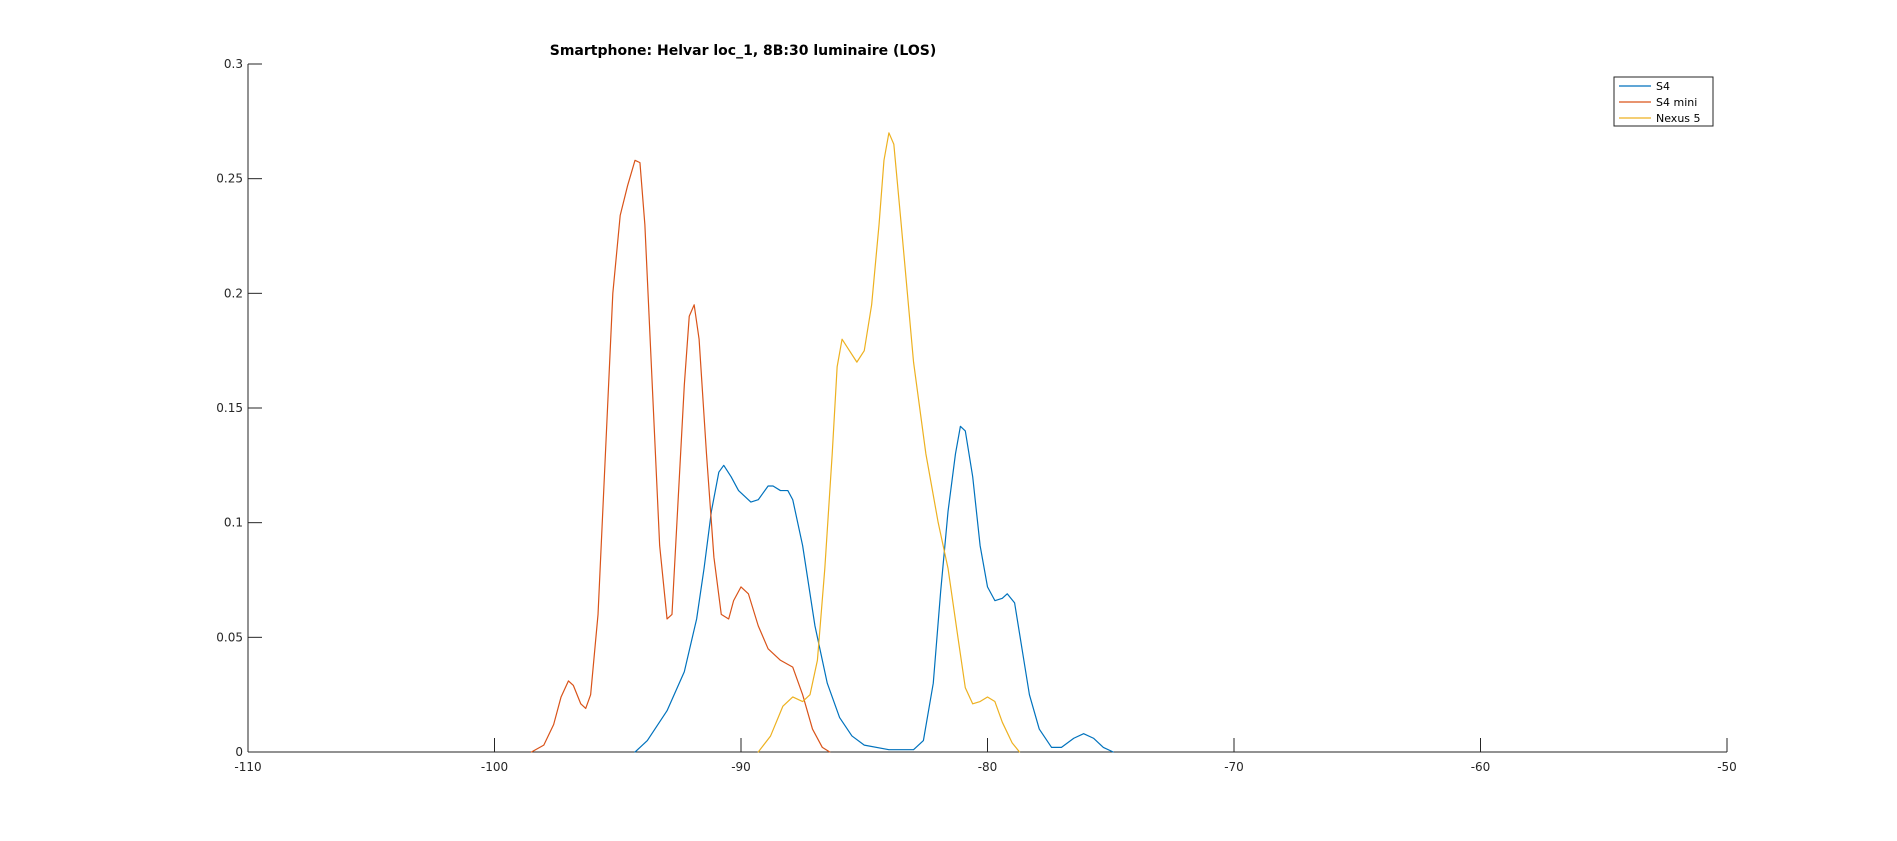 The height and width of the screenshot is (841, 1897). What do you see at coordinates (1234, 767) in the screenshot?
I see `x-tick-label: -70` at bounding box center [1234, 767].